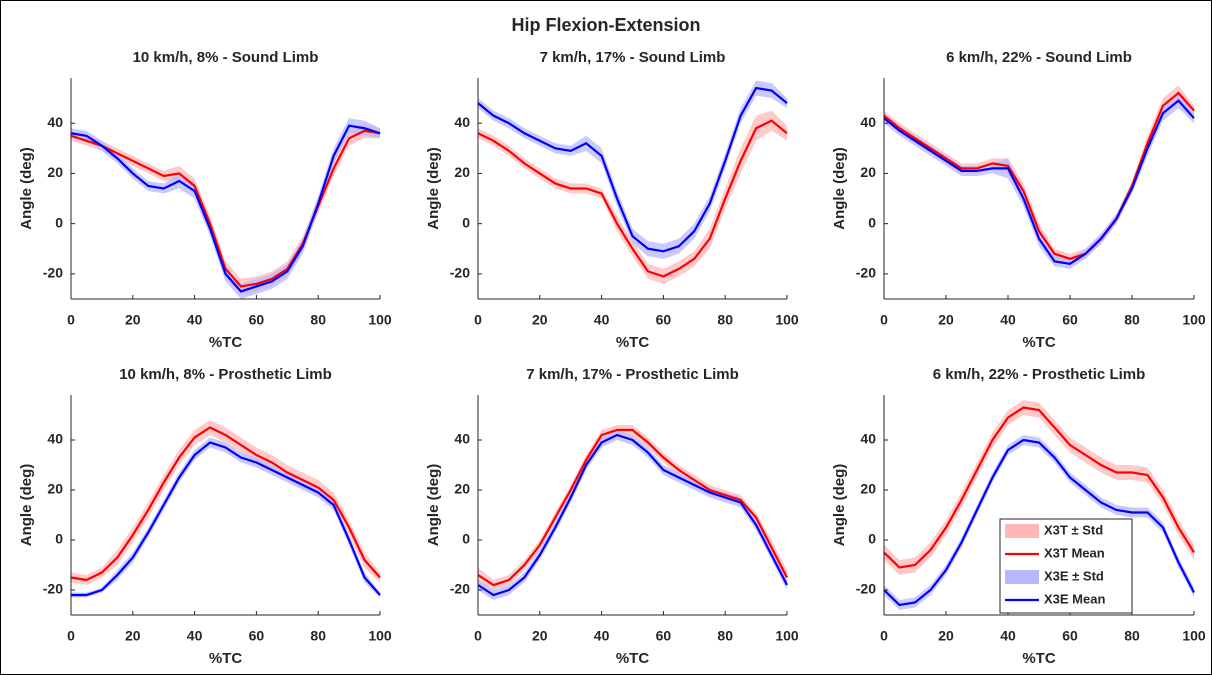 This screenshot has width=1212, height=675. What do you see at coordinates (1039, 374) in the screenshot?
I see `subplot-title: 6 km/h, 22% - Prosthetic Limb` at bounding box center [1039, 374].